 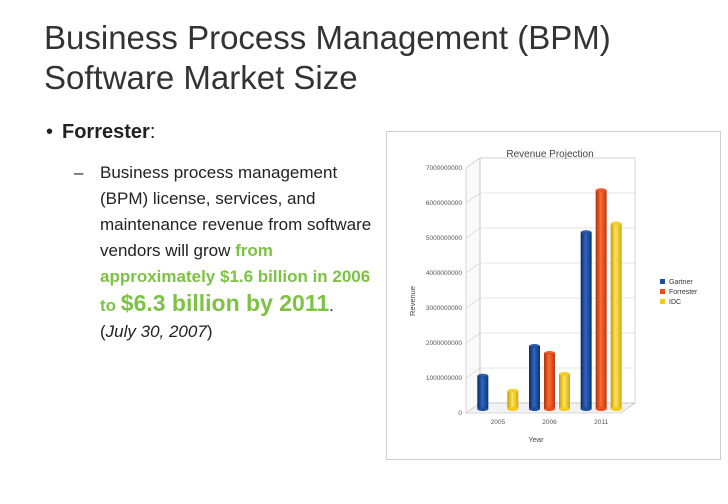 What do you see at coordinates (536, 439) in the screenshot?
I see `x-axis-label: Year` at bounding box center [536, 439].